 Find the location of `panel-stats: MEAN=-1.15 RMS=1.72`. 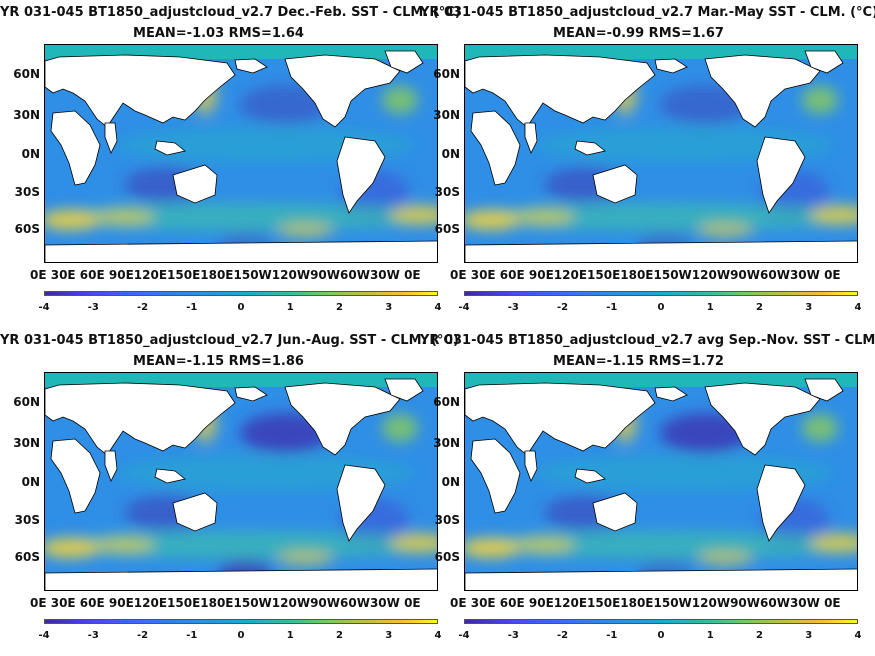

panel-stats: MEAN=-1.15 RMS=1.72 is located at coordinates (638, 361).